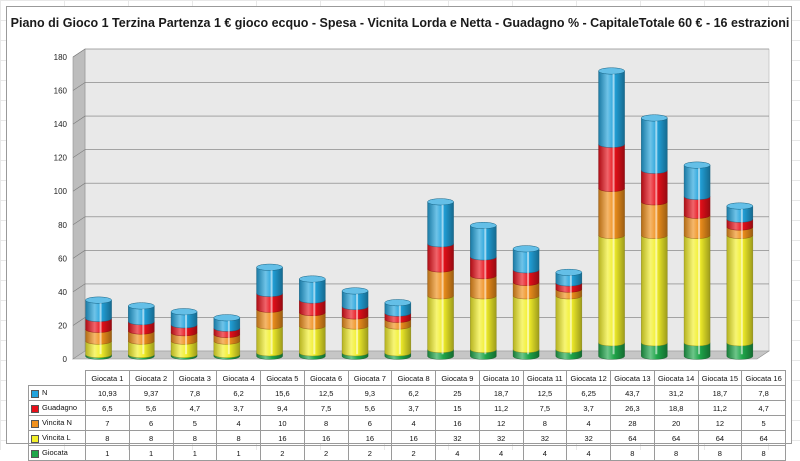 The image size is (800, 461). What do you see at coordinates (457, 408) in the screenshot?
I see `data-label: 15` at bounding box center [457, 408].